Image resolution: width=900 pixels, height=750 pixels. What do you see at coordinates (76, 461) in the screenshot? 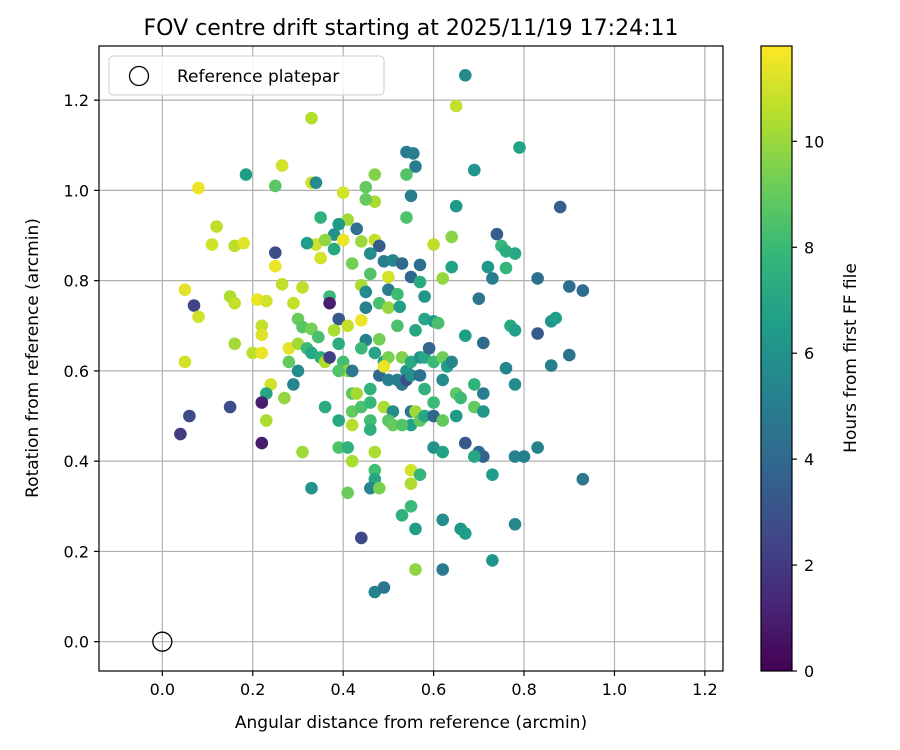
I see `y-tick-label: 0.4` at bounding box center [76, 461].